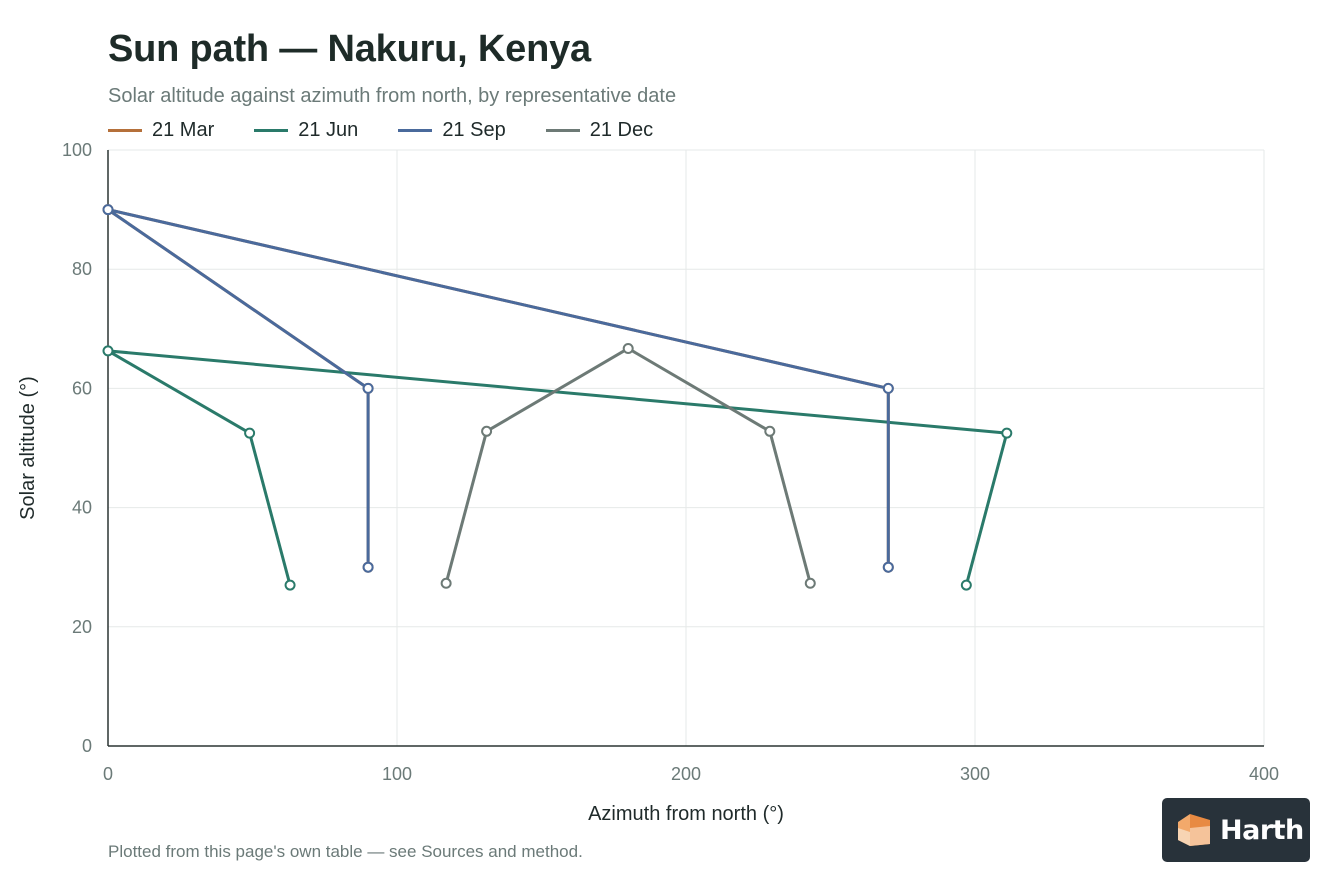  I want to click on legend-label-mar: 21 Mar, so click(183, 130).